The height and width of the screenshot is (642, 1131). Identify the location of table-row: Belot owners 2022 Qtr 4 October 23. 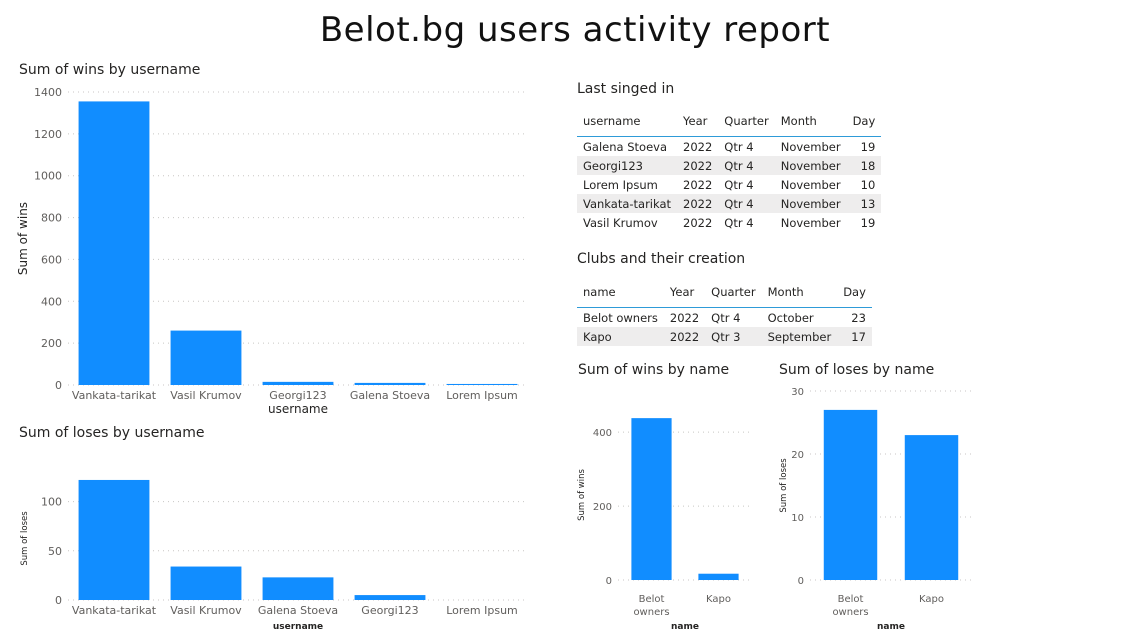
(724, 318).